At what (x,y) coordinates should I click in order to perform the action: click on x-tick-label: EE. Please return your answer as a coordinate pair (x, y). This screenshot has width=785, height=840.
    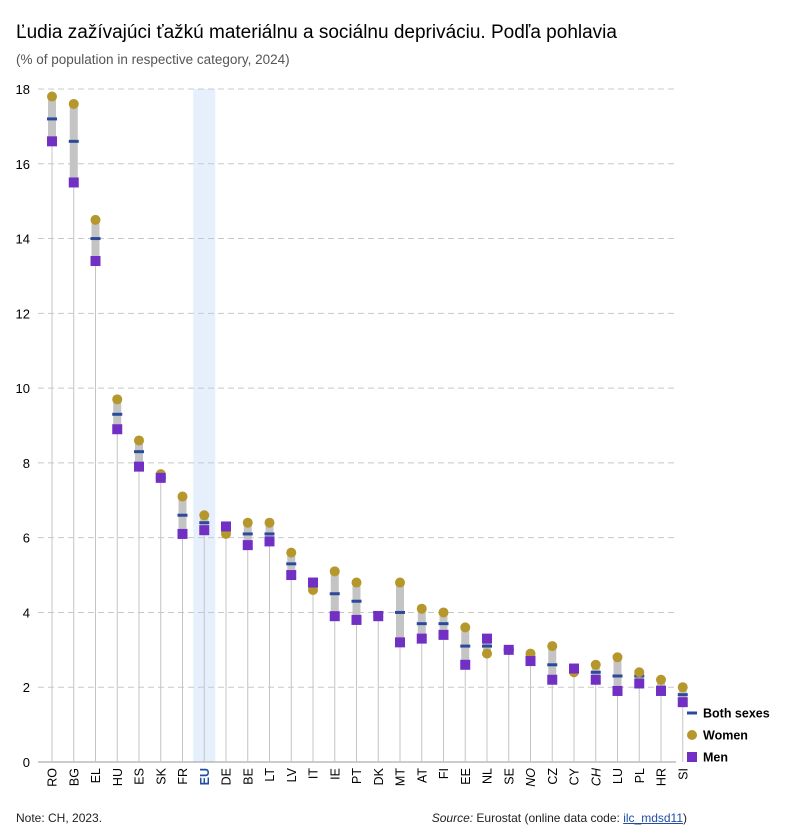
    Looking at the image, I should click on (466, 776).